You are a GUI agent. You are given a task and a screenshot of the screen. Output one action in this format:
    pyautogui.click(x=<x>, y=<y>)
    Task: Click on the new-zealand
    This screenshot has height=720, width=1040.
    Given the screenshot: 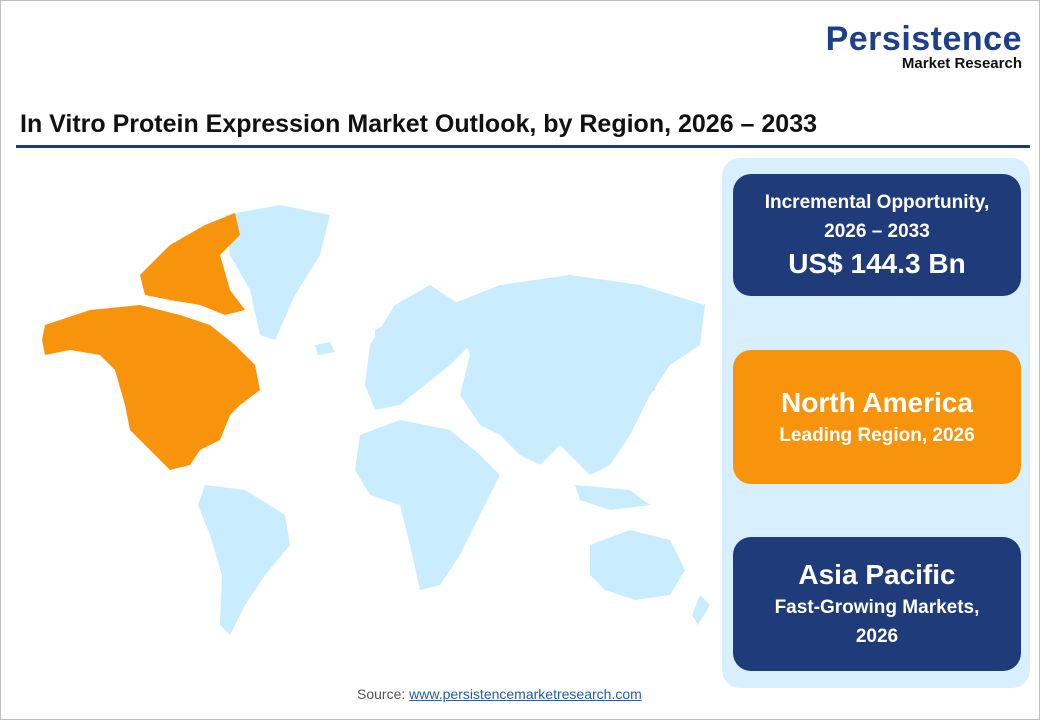 What is the action you would take?
    pyautogui.click(x=701, y=610)
    